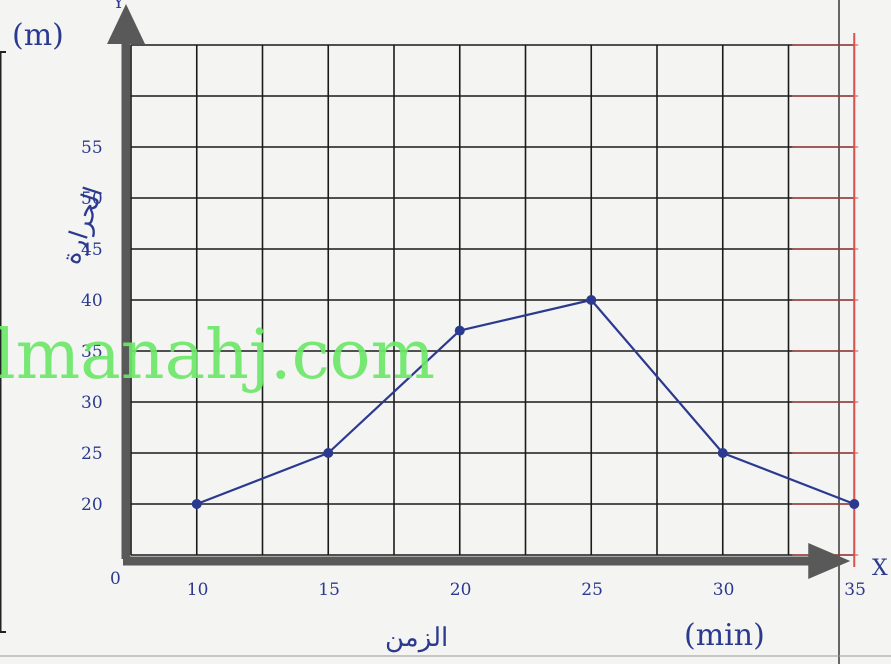 Image resolution: width=891 pixels, height=664 pixels. I want to click on y-tick-label: 50, so click(92, 199).